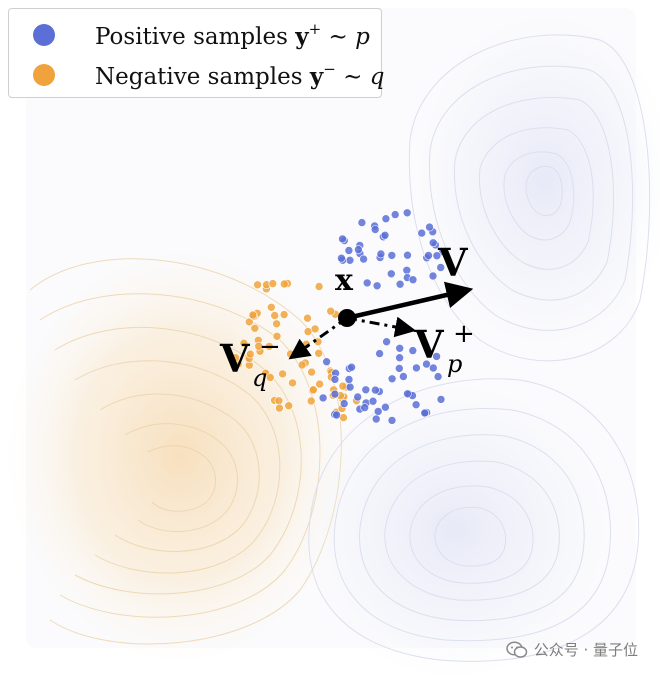 The image size is (660, 680). I want to click on negative-marker-icon, so click(44, 75).